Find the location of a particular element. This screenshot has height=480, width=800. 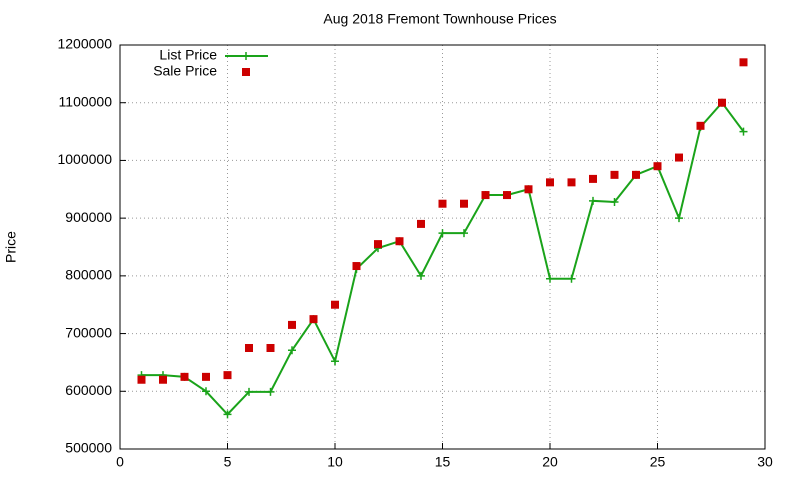

y-tick-label: 800000 is located at coordinates (88, 275).